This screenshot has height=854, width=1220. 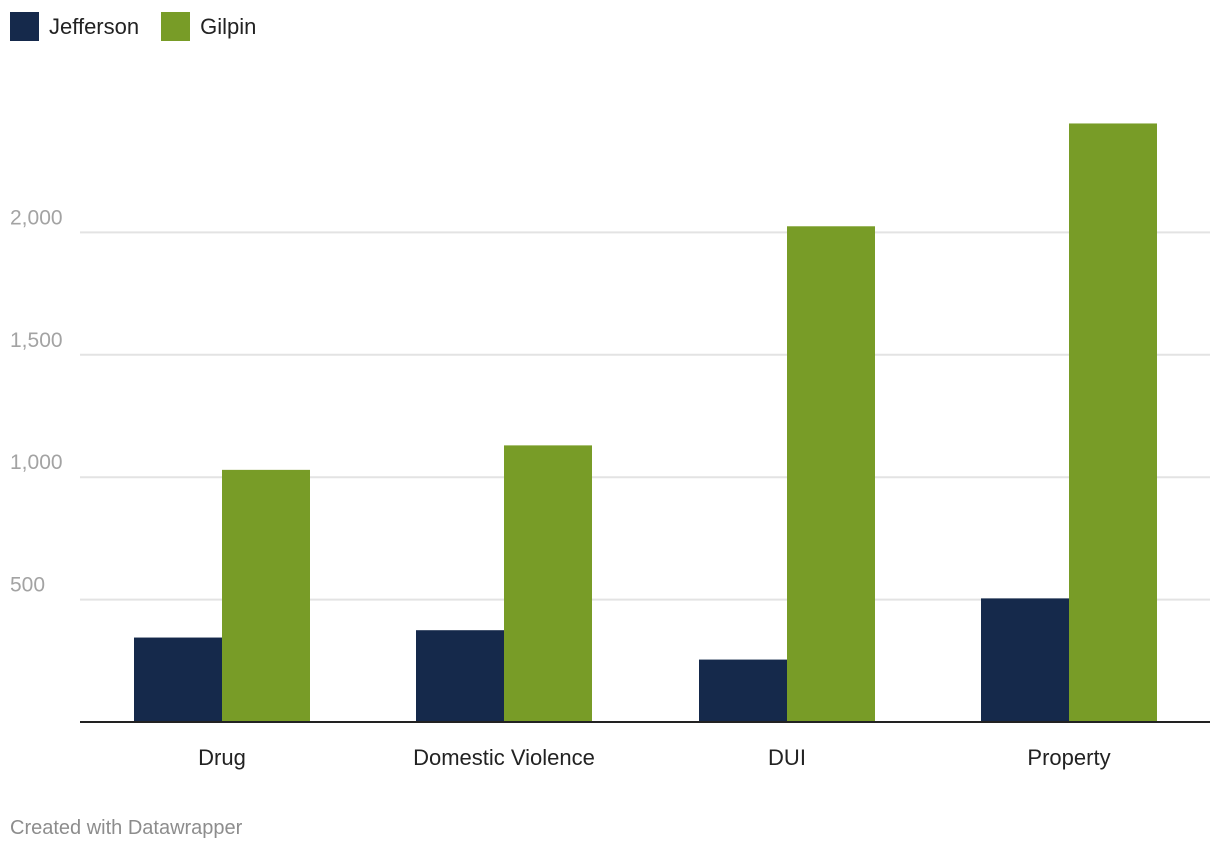 I want to click on legend-label-gilpin: Gilpin, so click(x=228, y=26).